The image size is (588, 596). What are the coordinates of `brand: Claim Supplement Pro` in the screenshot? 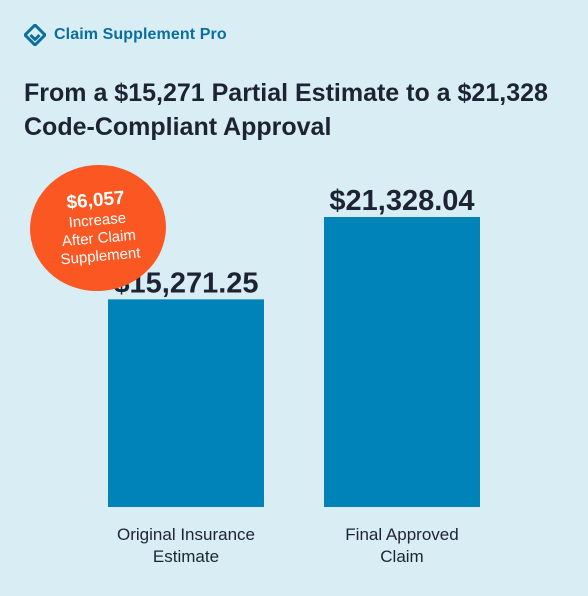 It's located at (125, 35).